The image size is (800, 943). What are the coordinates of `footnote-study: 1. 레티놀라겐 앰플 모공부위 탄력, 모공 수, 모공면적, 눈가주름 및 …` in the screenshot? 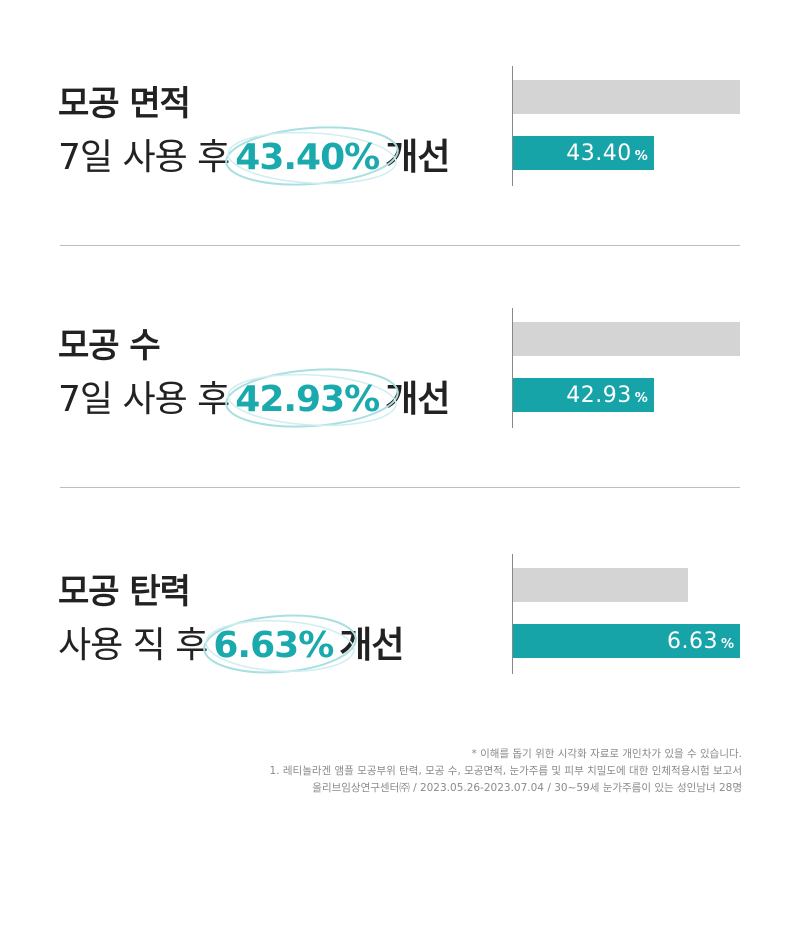 It's located at (505, 771).